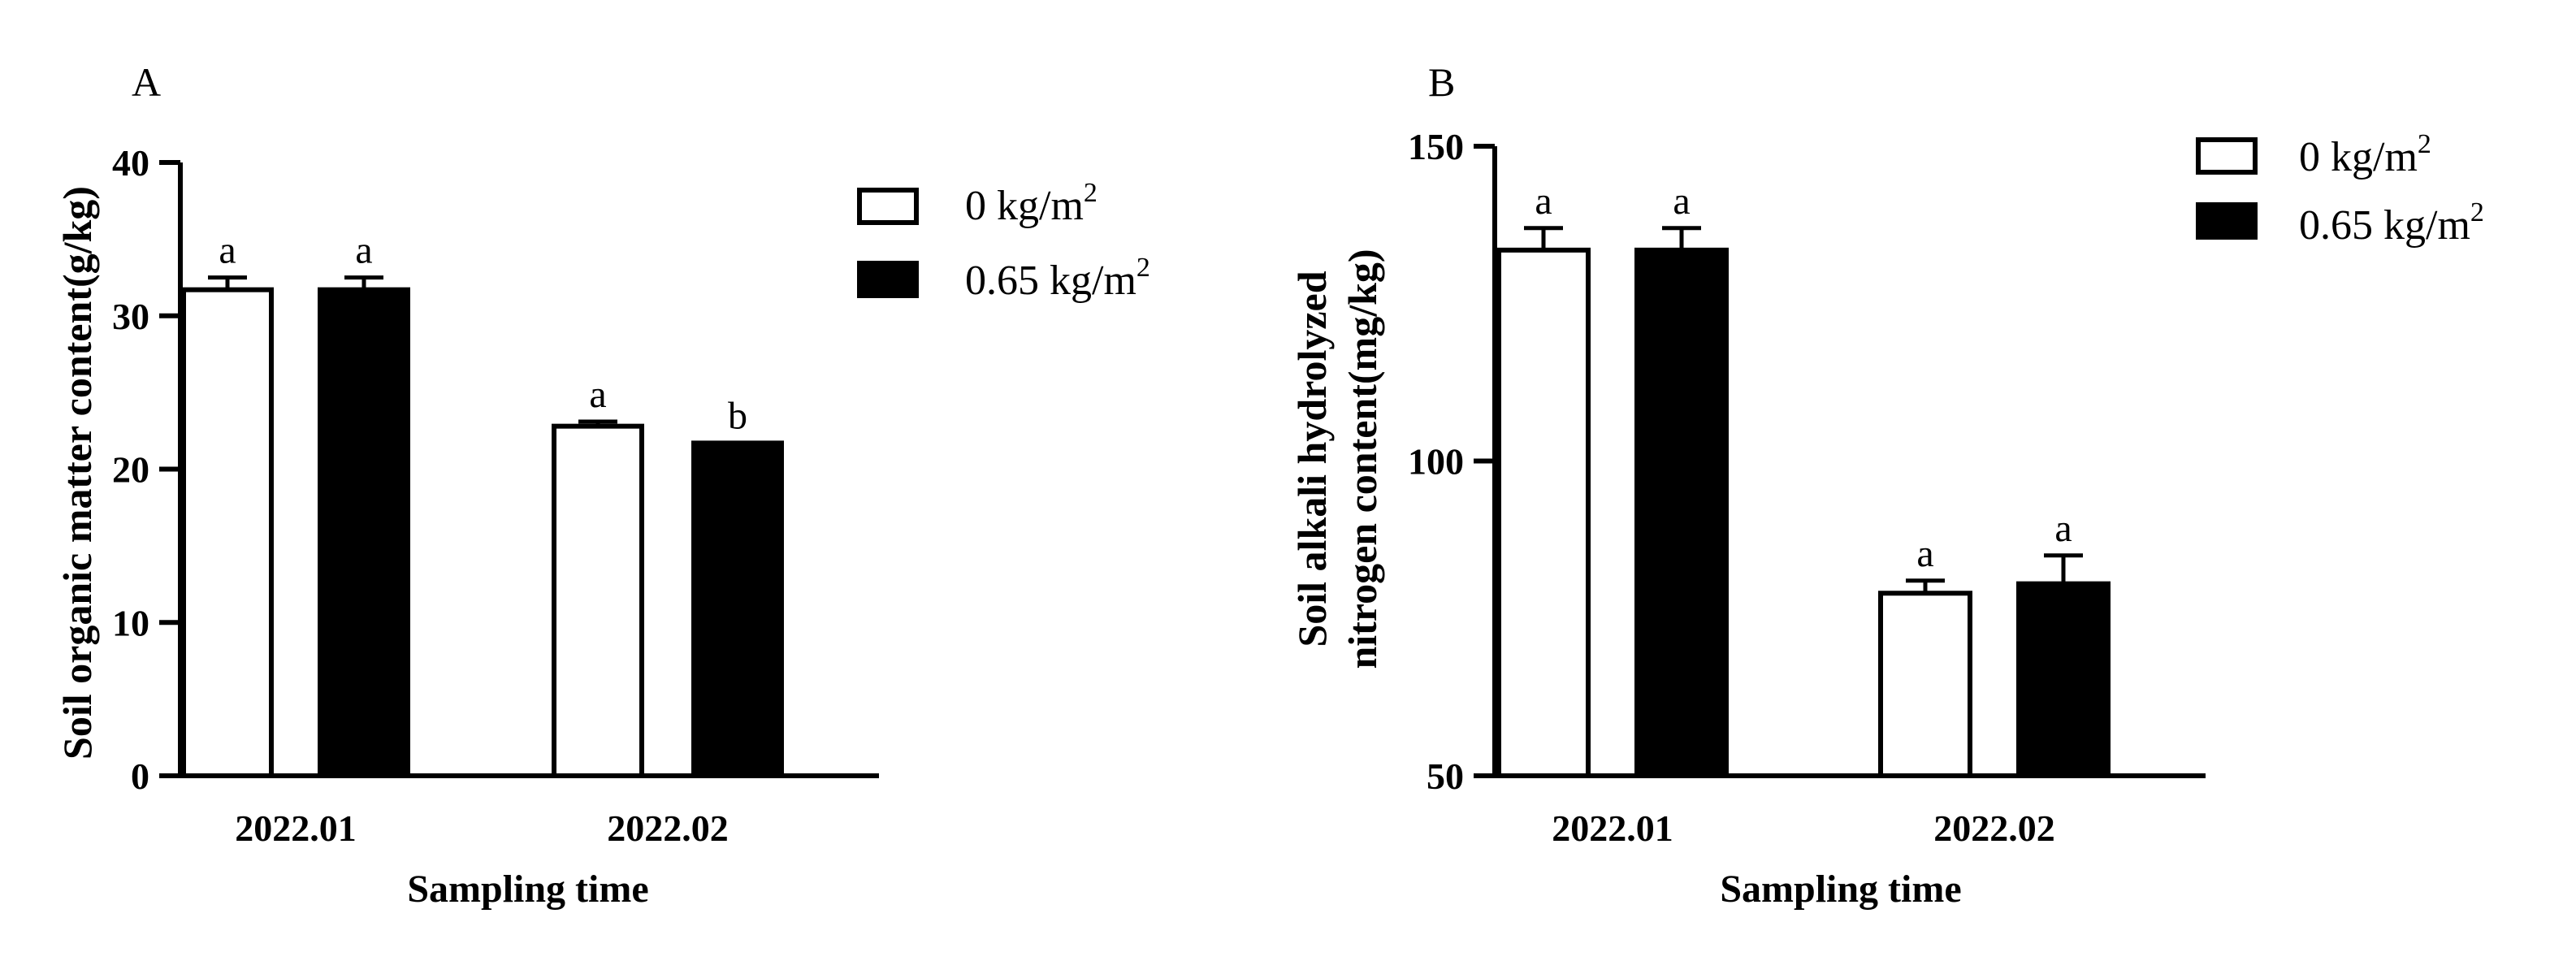  Describe the element at coordinates (130, 622) in the screenshot. I see `y-tick-label: 10` at that location.